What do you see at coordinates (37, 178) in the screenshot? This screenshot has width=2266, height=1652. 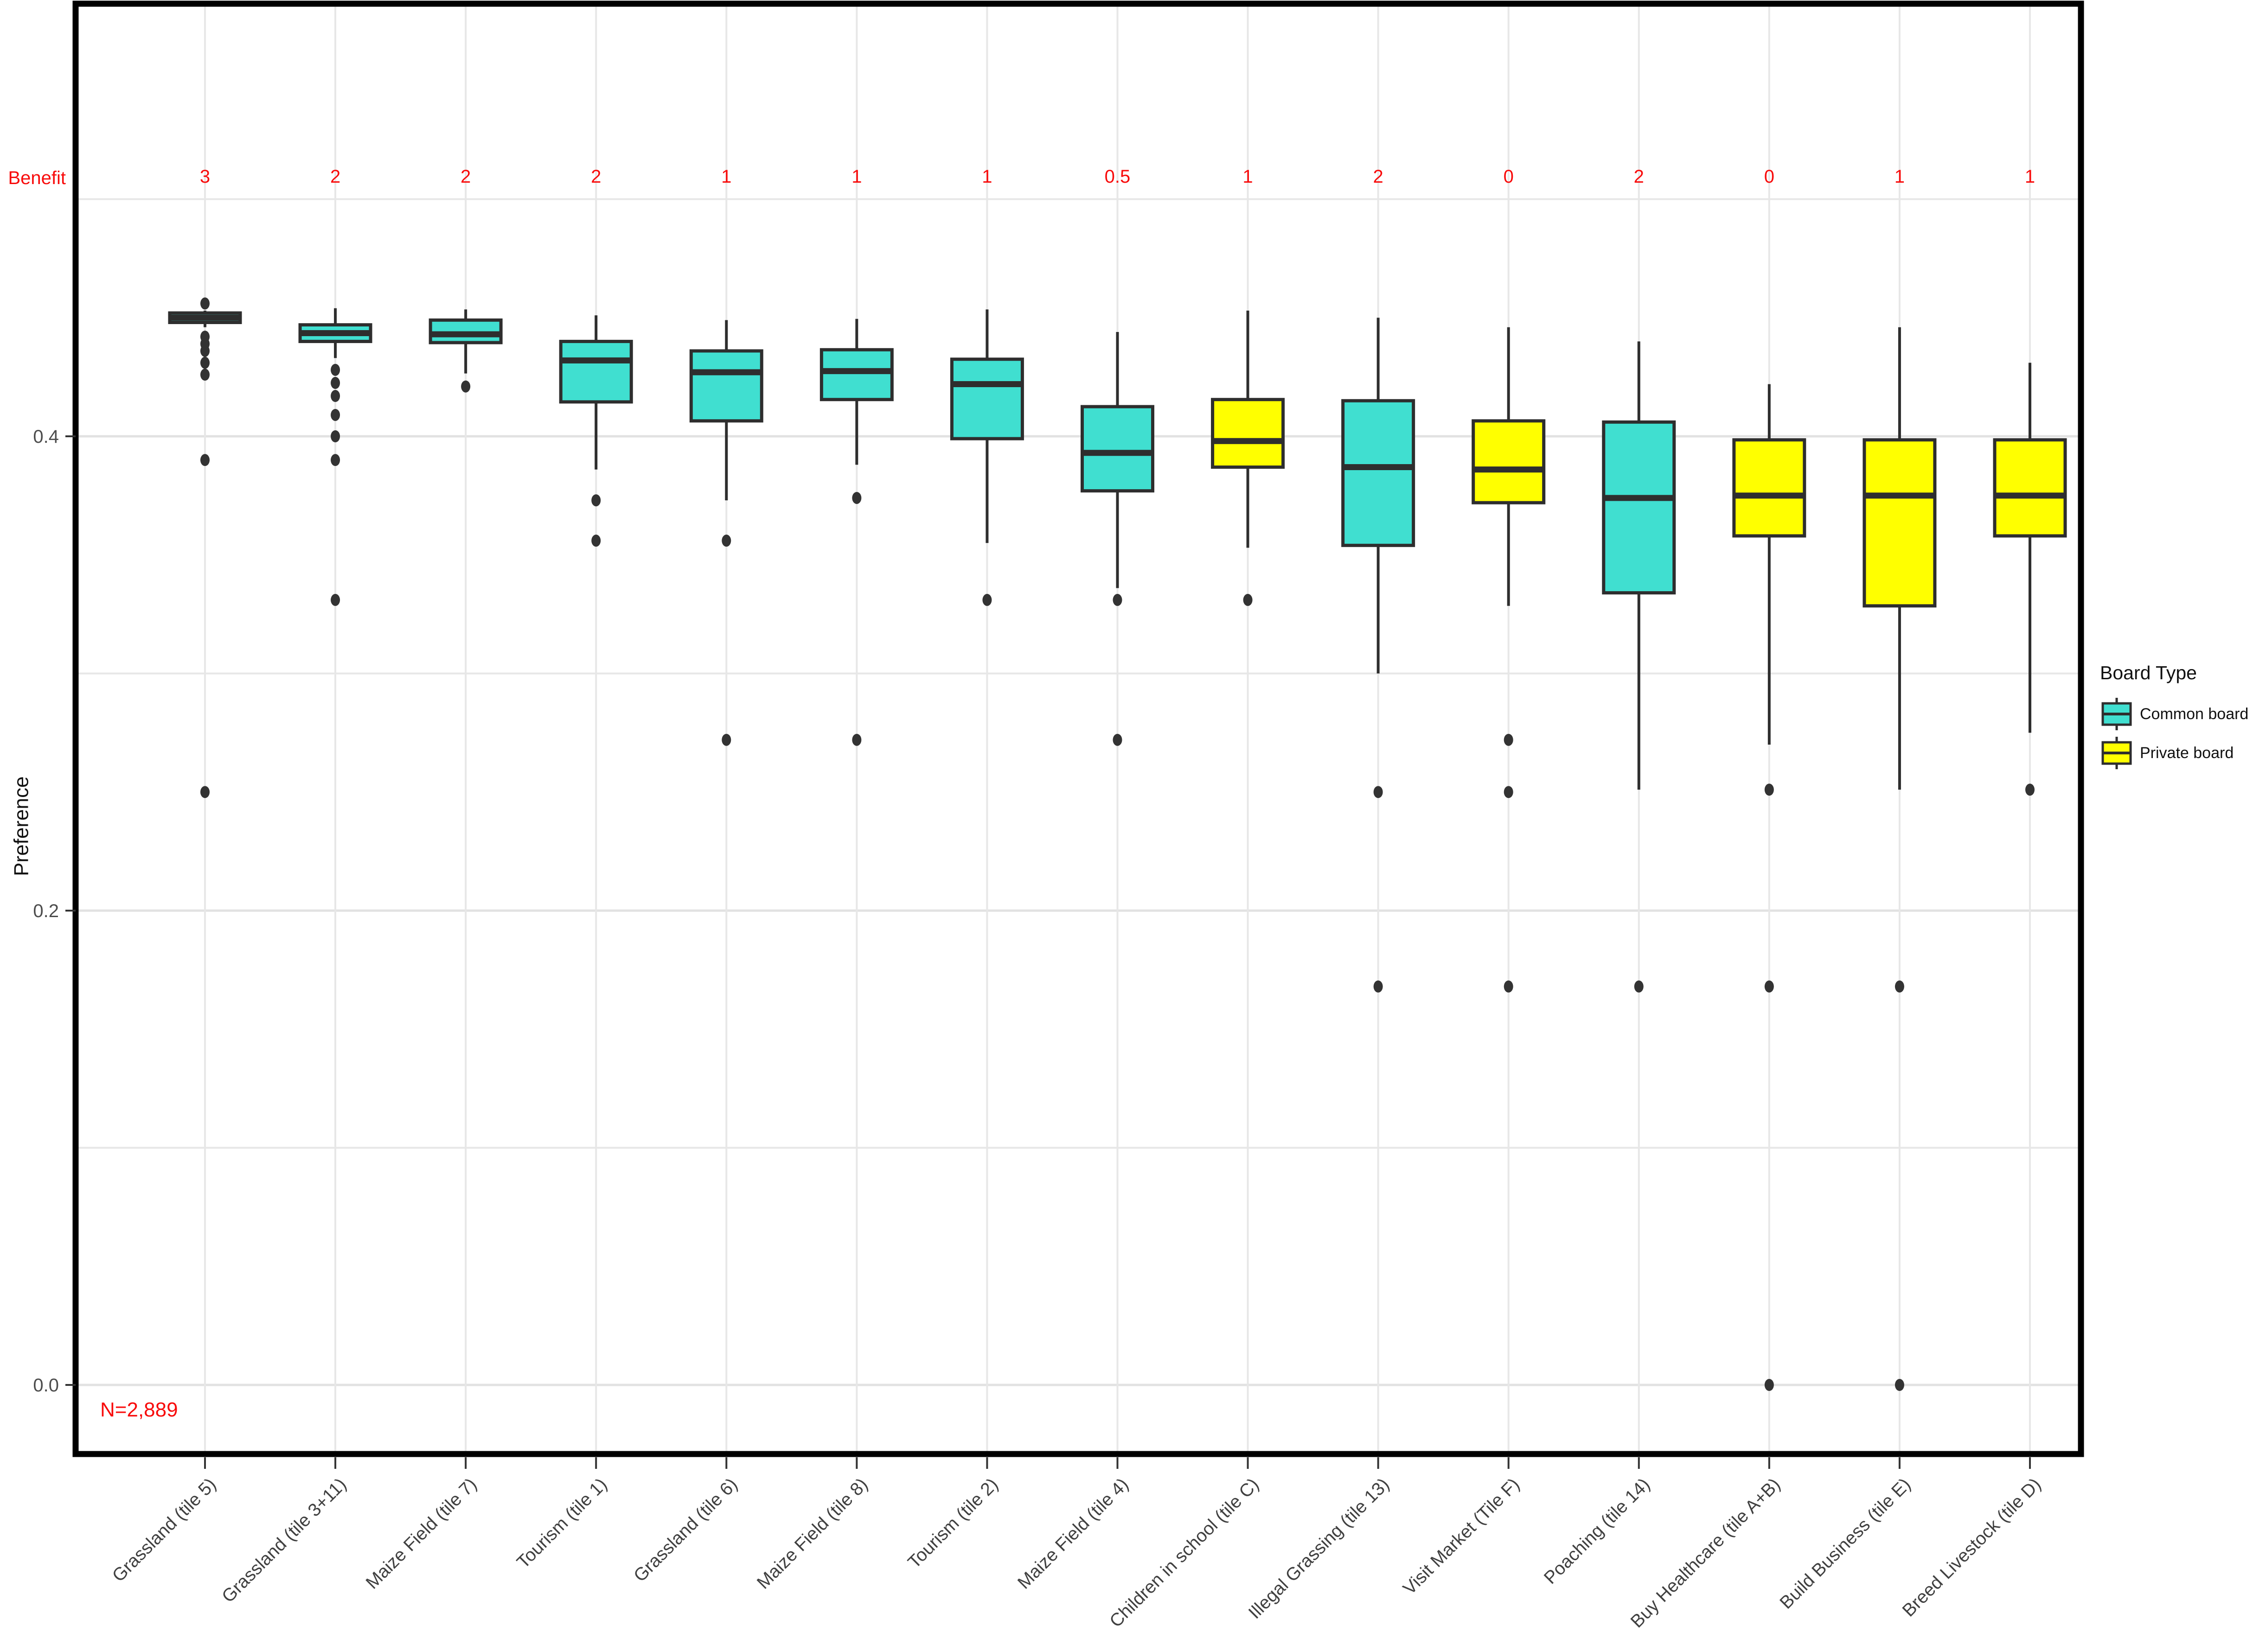 I see `benefit-row-label: Benefit` at bounding box center [37, 178].